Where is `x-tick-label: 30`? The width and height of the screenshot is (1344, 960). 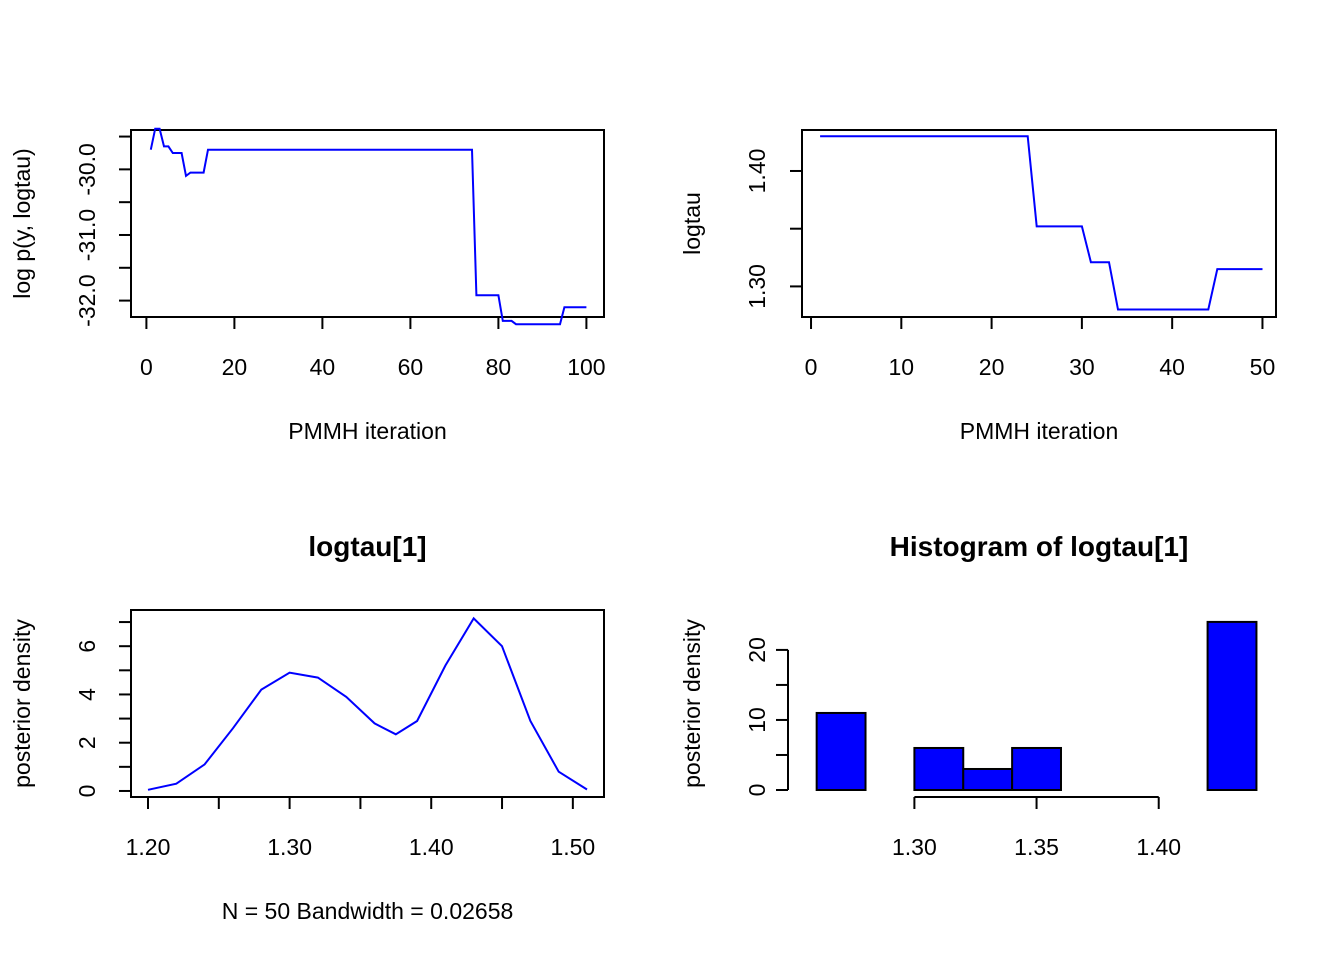
x-tick-label: 30 is located at coordinates (1082, 367).